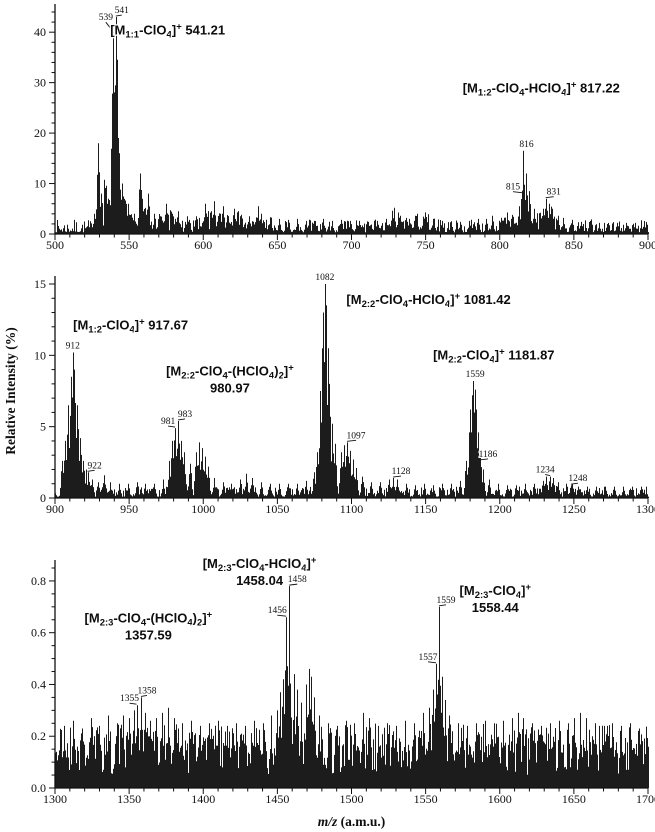 The height and width of the screenshot is (832, 655). What do you see at coordinates (401, 472) in the screenshot?
I see `peak-label: 1128` at bounding box center [401, 472].